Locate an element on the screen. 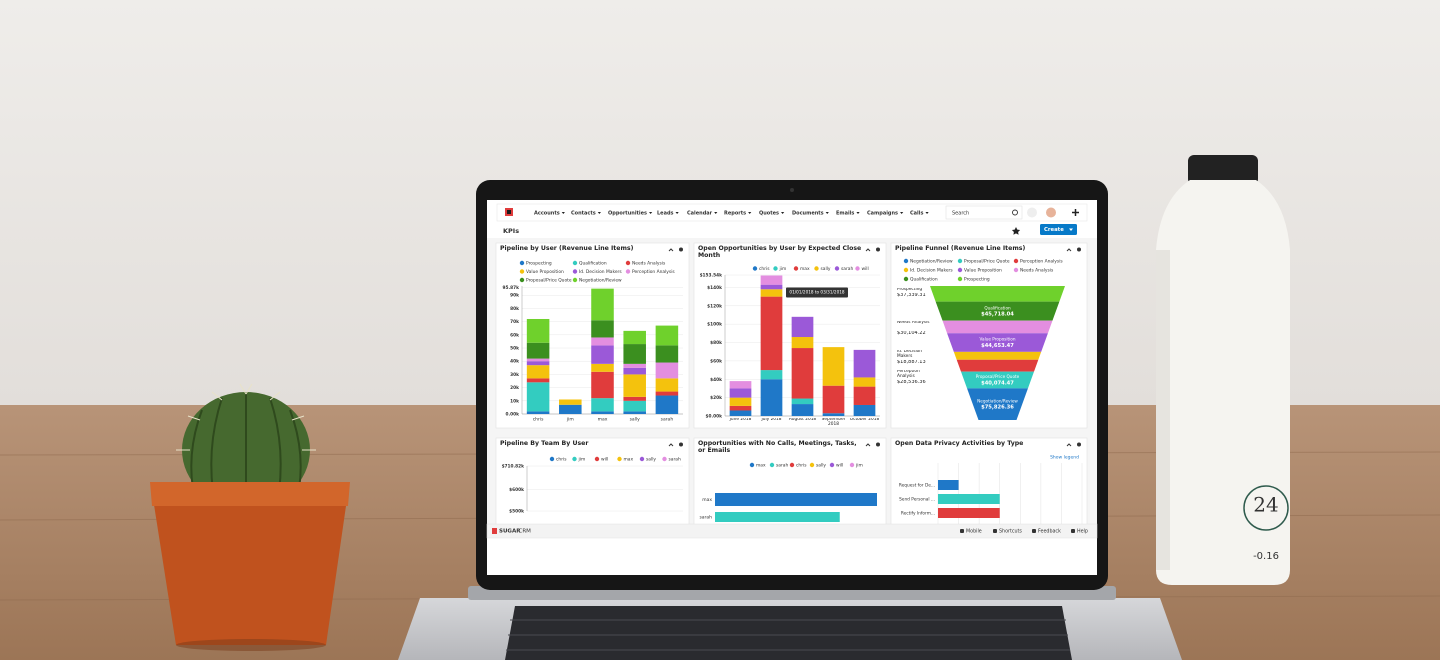 This screenshot has height=660, width=1440. nav-item: Accounts is located at coordinates (547, 214).